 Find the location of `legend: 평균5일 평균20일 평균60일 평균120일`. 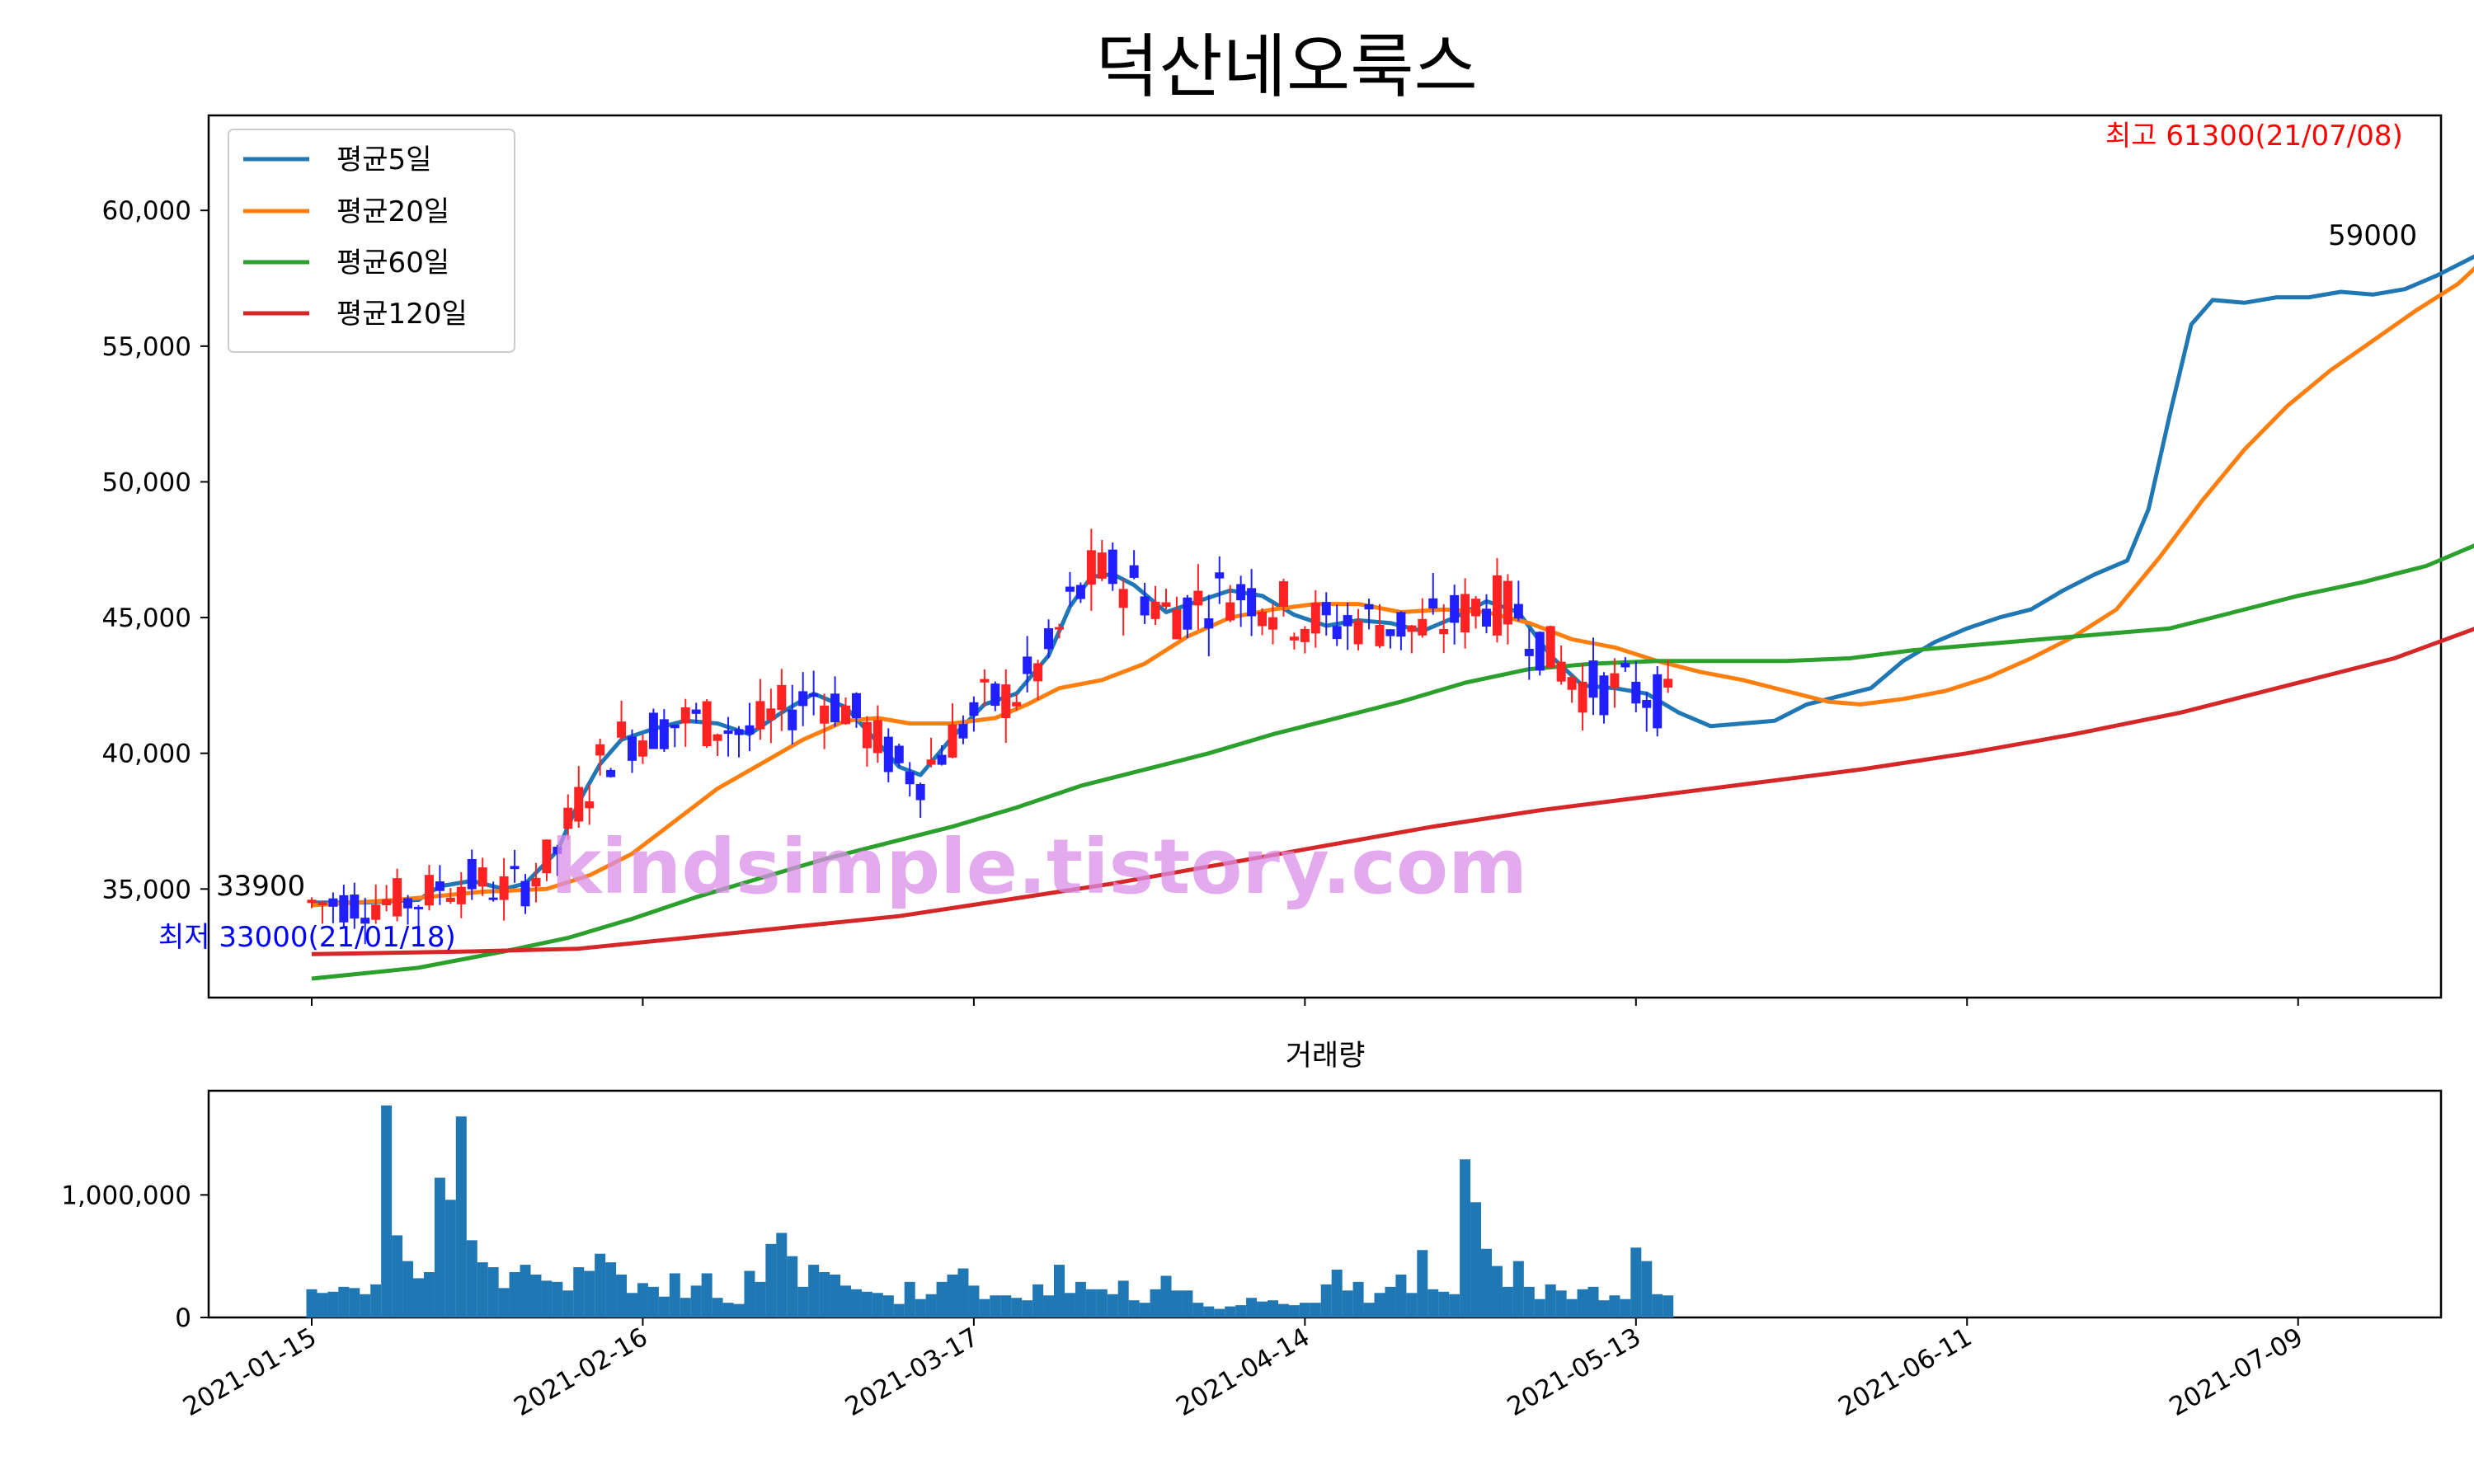

legend: 평균5일 평균20일 평균60일 평균120일 is located at coordinates (371, 241).